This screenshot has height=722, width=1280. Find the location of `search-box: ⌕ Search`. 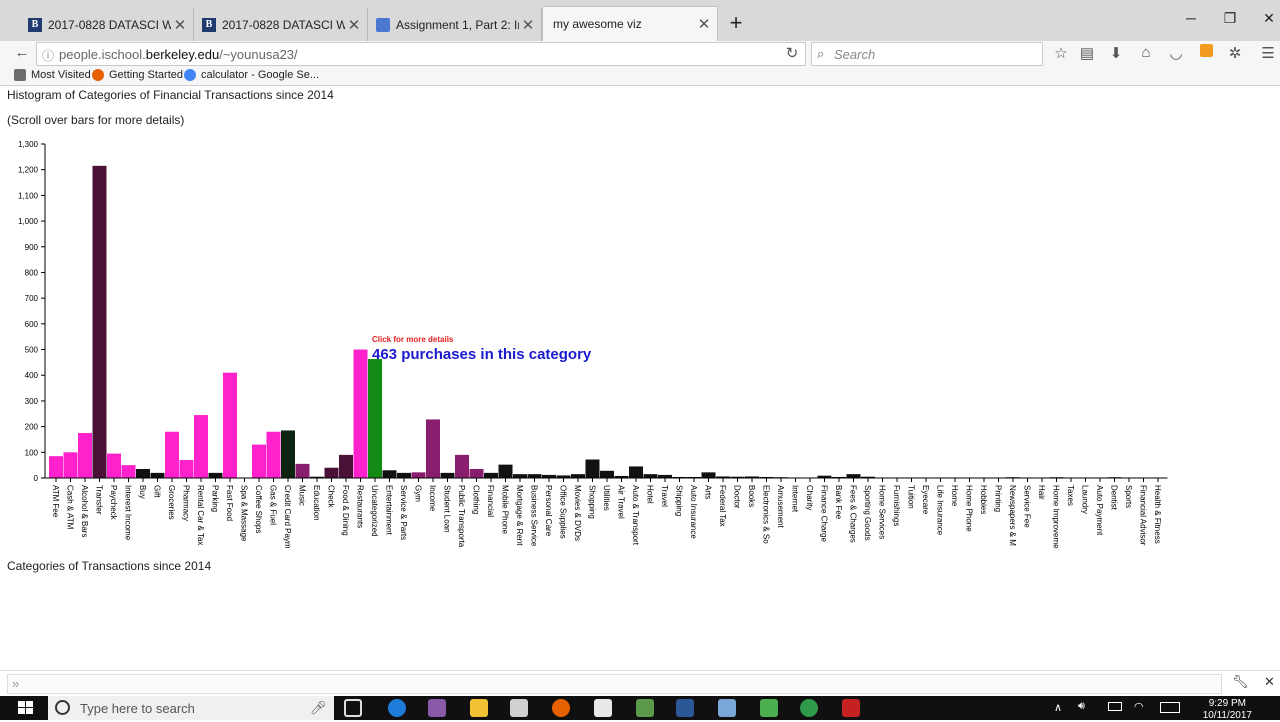

search-box: ⌕ Search is located at coordinates (927, 54).